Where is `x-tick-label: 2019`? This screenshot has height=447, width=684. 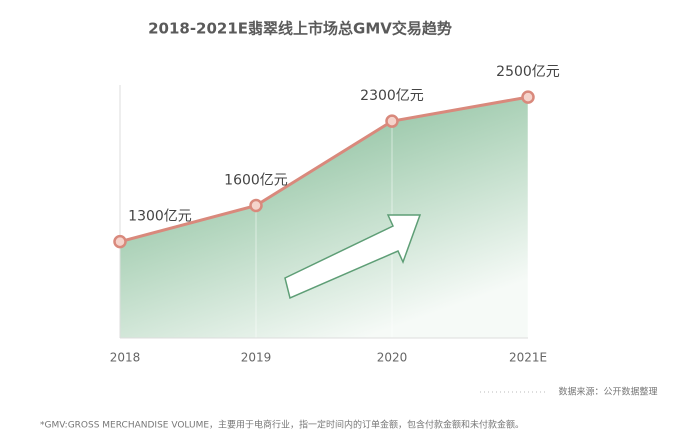 x-tick-label: 2019 is located at coordinates (256, 358).